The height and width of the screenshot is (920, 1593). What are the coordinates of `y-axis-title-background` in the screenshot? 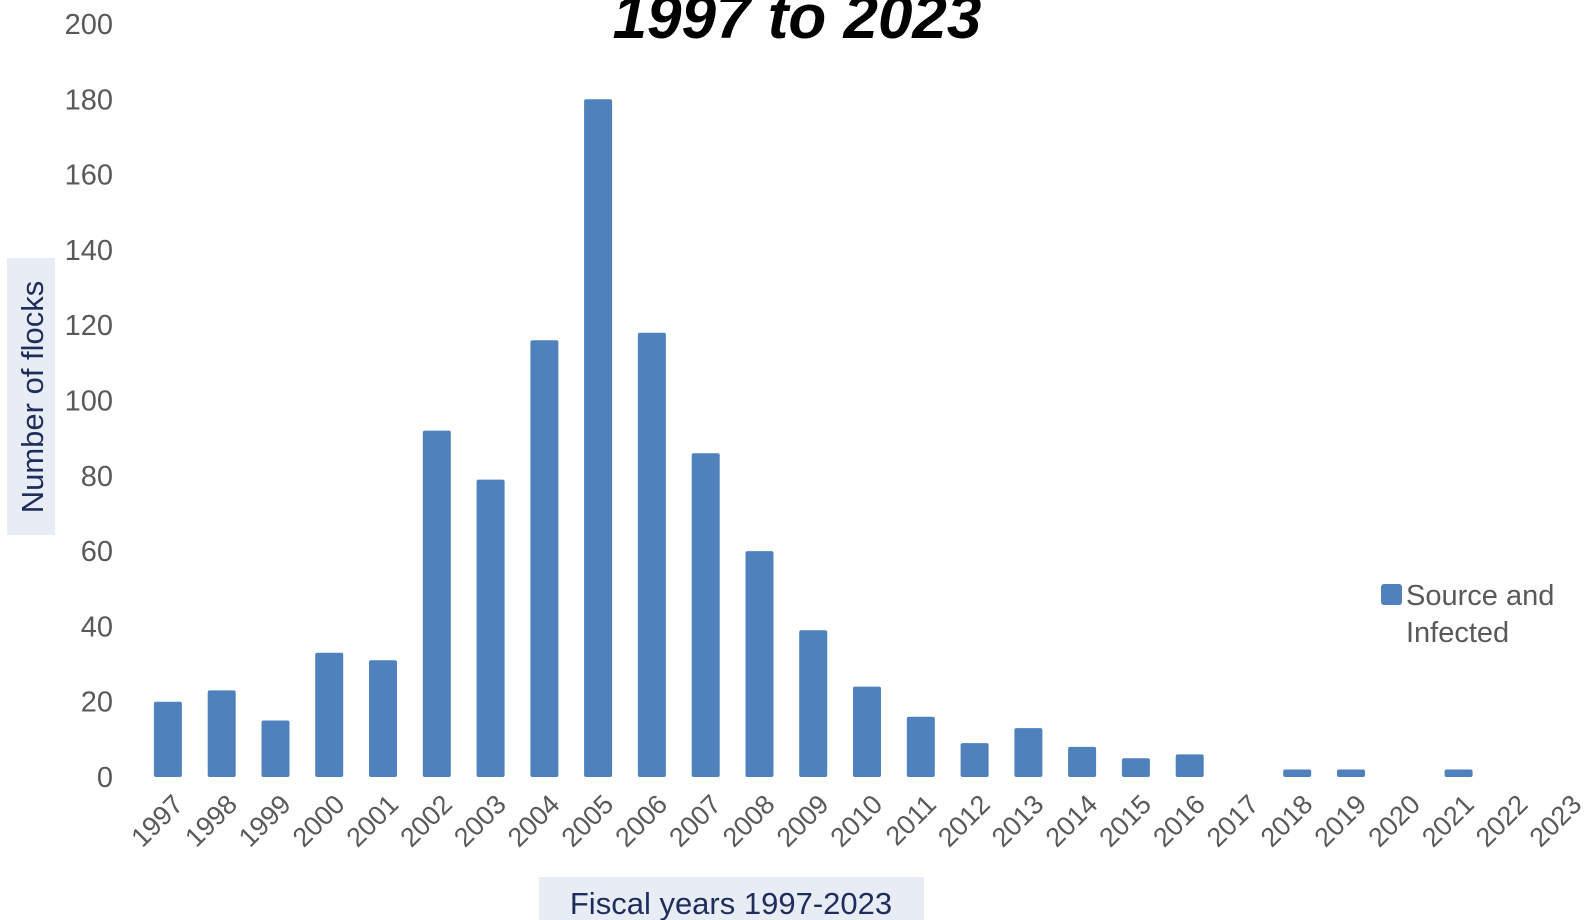 It's located at (31, 396).